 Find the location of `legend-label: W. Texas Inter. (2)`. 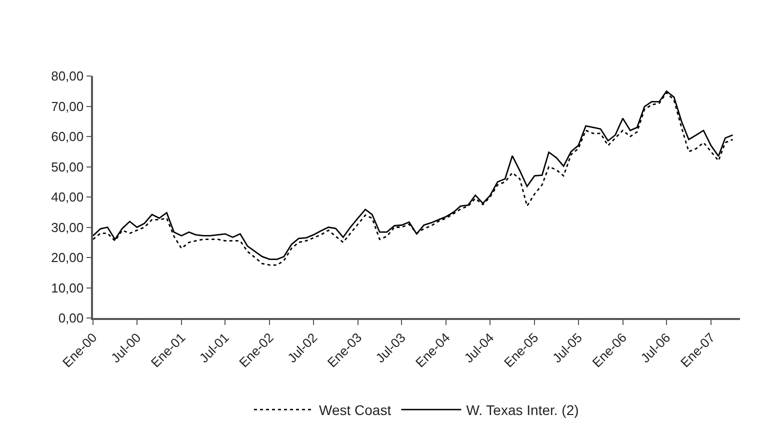

legend-label: W. Texas Inter. (2) is located at coordinates (522, 410).